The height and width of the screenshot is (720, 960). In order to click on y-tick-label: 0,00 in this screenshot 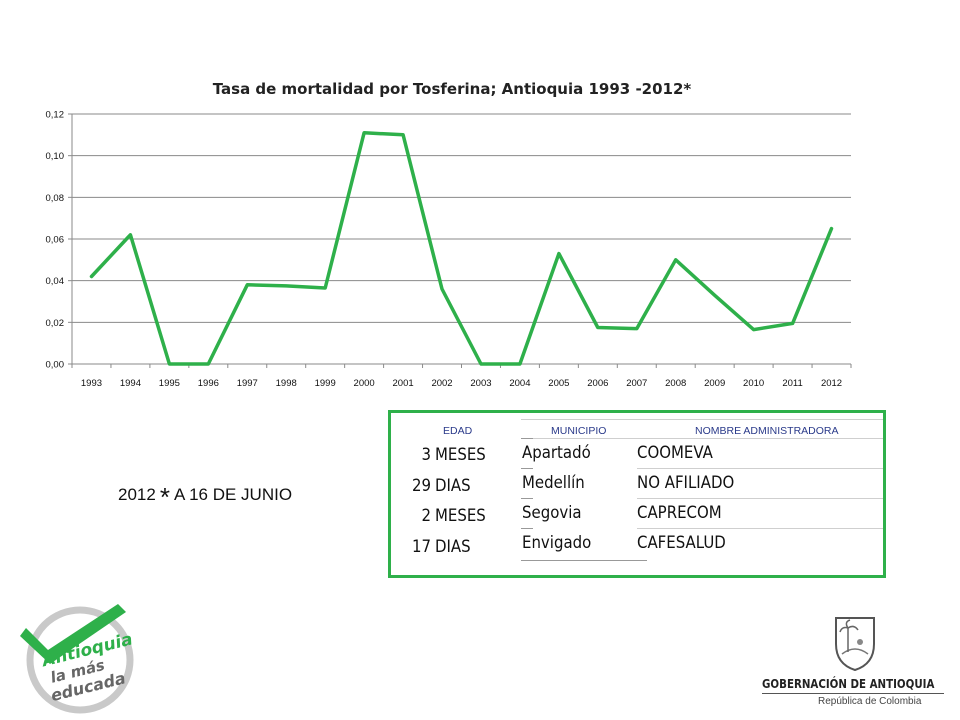, I will do `click(55, 365)`.